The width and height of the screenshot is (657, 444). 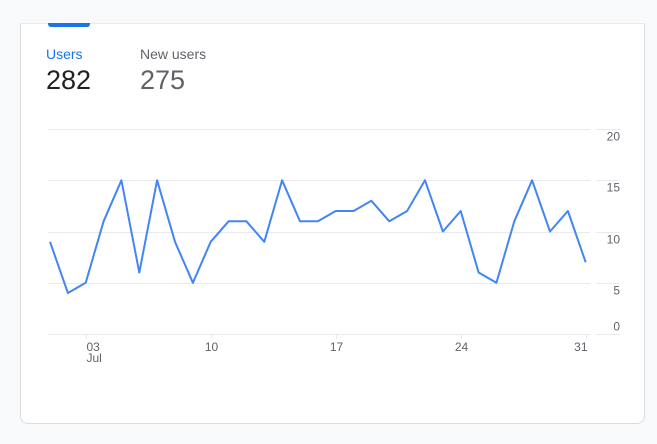 What do you see at coordinates (616, 291) in the screenshot?
I see `y-tick-label: 5` at bounding box center [616, 291].